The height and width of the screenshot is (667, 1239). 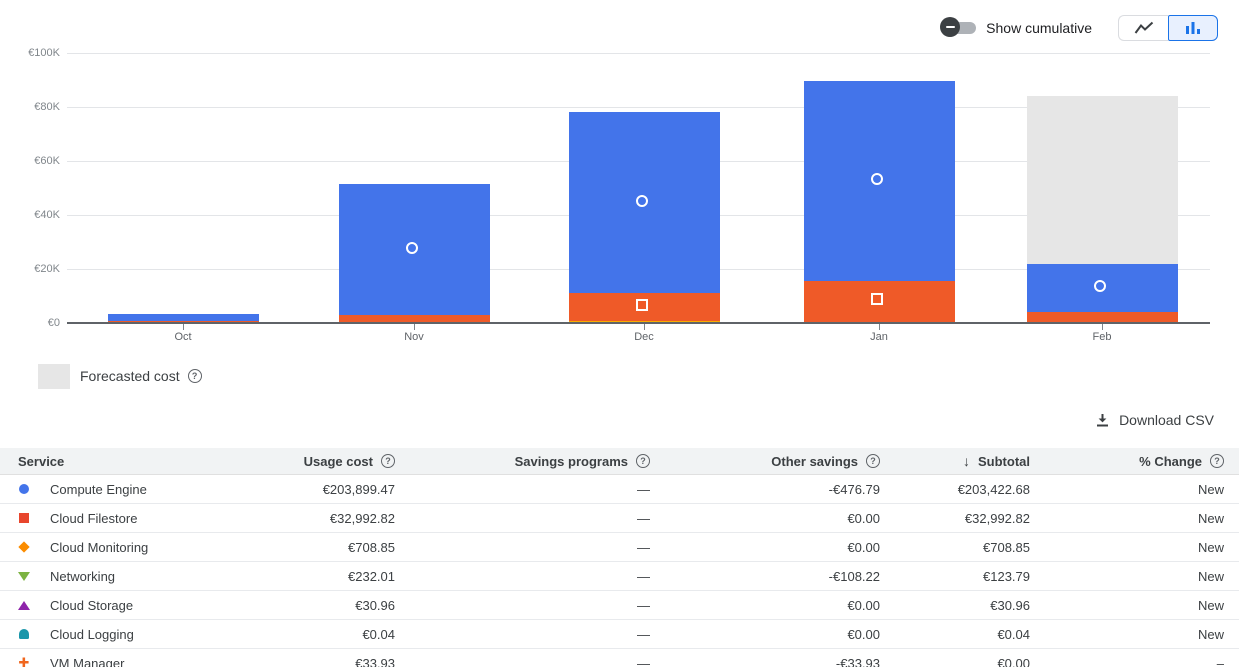 What do you see at coordinates (378, 634) in the screenshot?
I see `usage-cost-cell: €0.04` at bounding box center [378, 634].